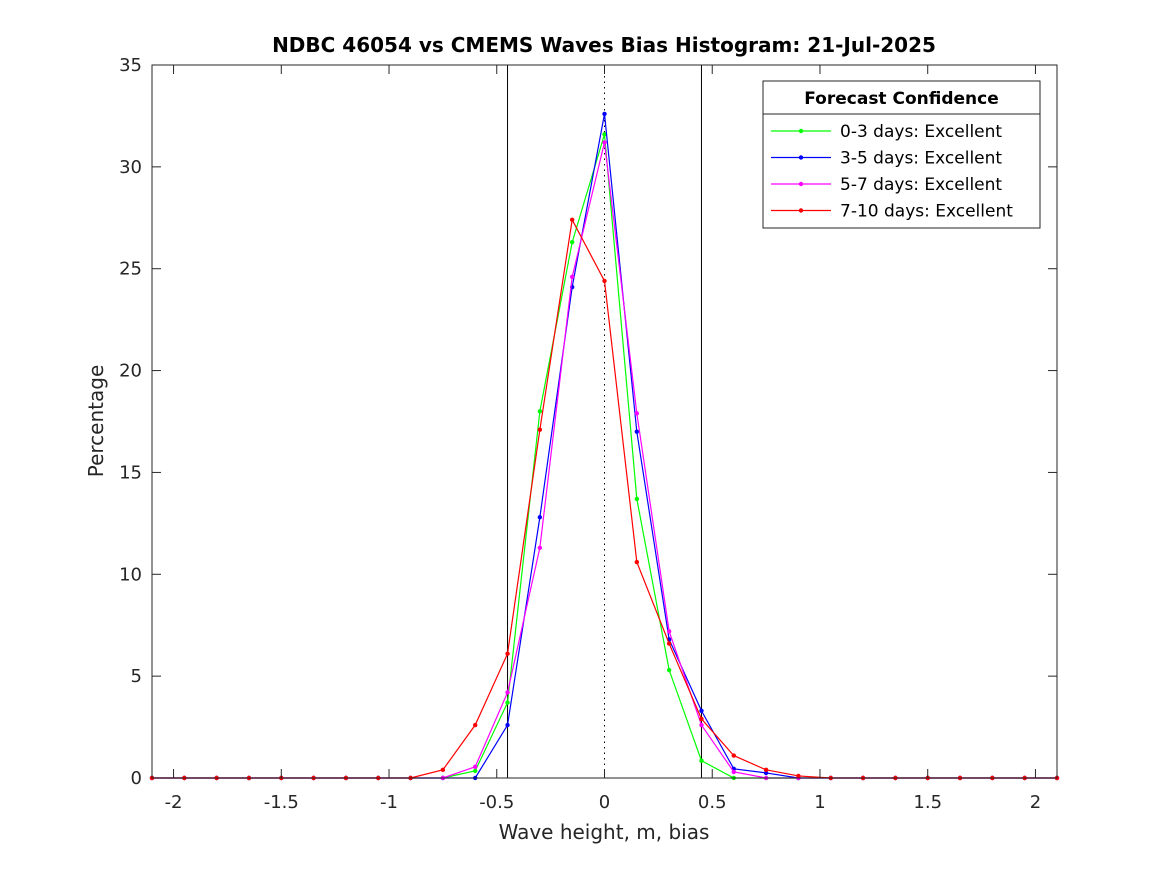 The height and width of the screenshot is (875, 1167). What do you see at coordinates (130, 574) in the screenshot?
I see `y-tick-label: 10` at bounding box center [130, 574].